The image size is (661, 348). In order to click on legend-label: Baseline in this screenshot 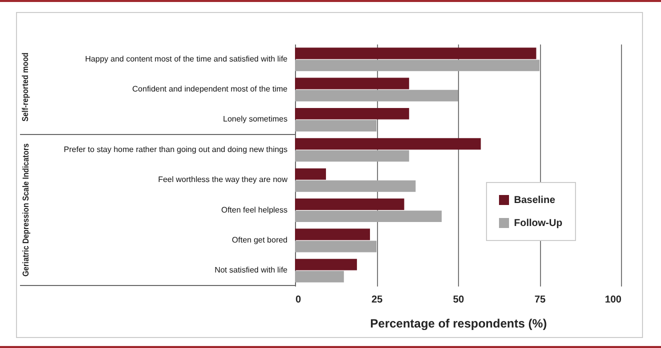, I will do `click(535, 200)`.